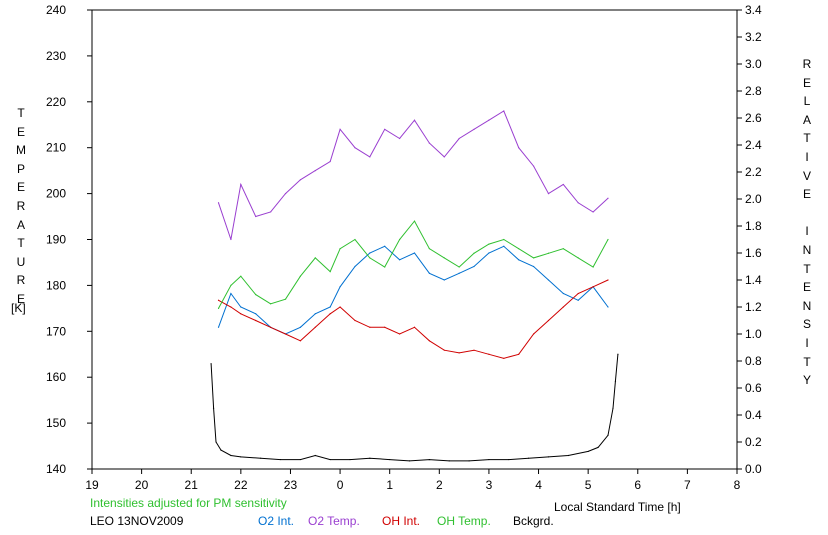 Image resolution: width=828 pixels, height=535 pixels. Describe the element at coordinates (276, 521) in the screenshot. I see `legend-o2-int: O2 Int.` at that location.